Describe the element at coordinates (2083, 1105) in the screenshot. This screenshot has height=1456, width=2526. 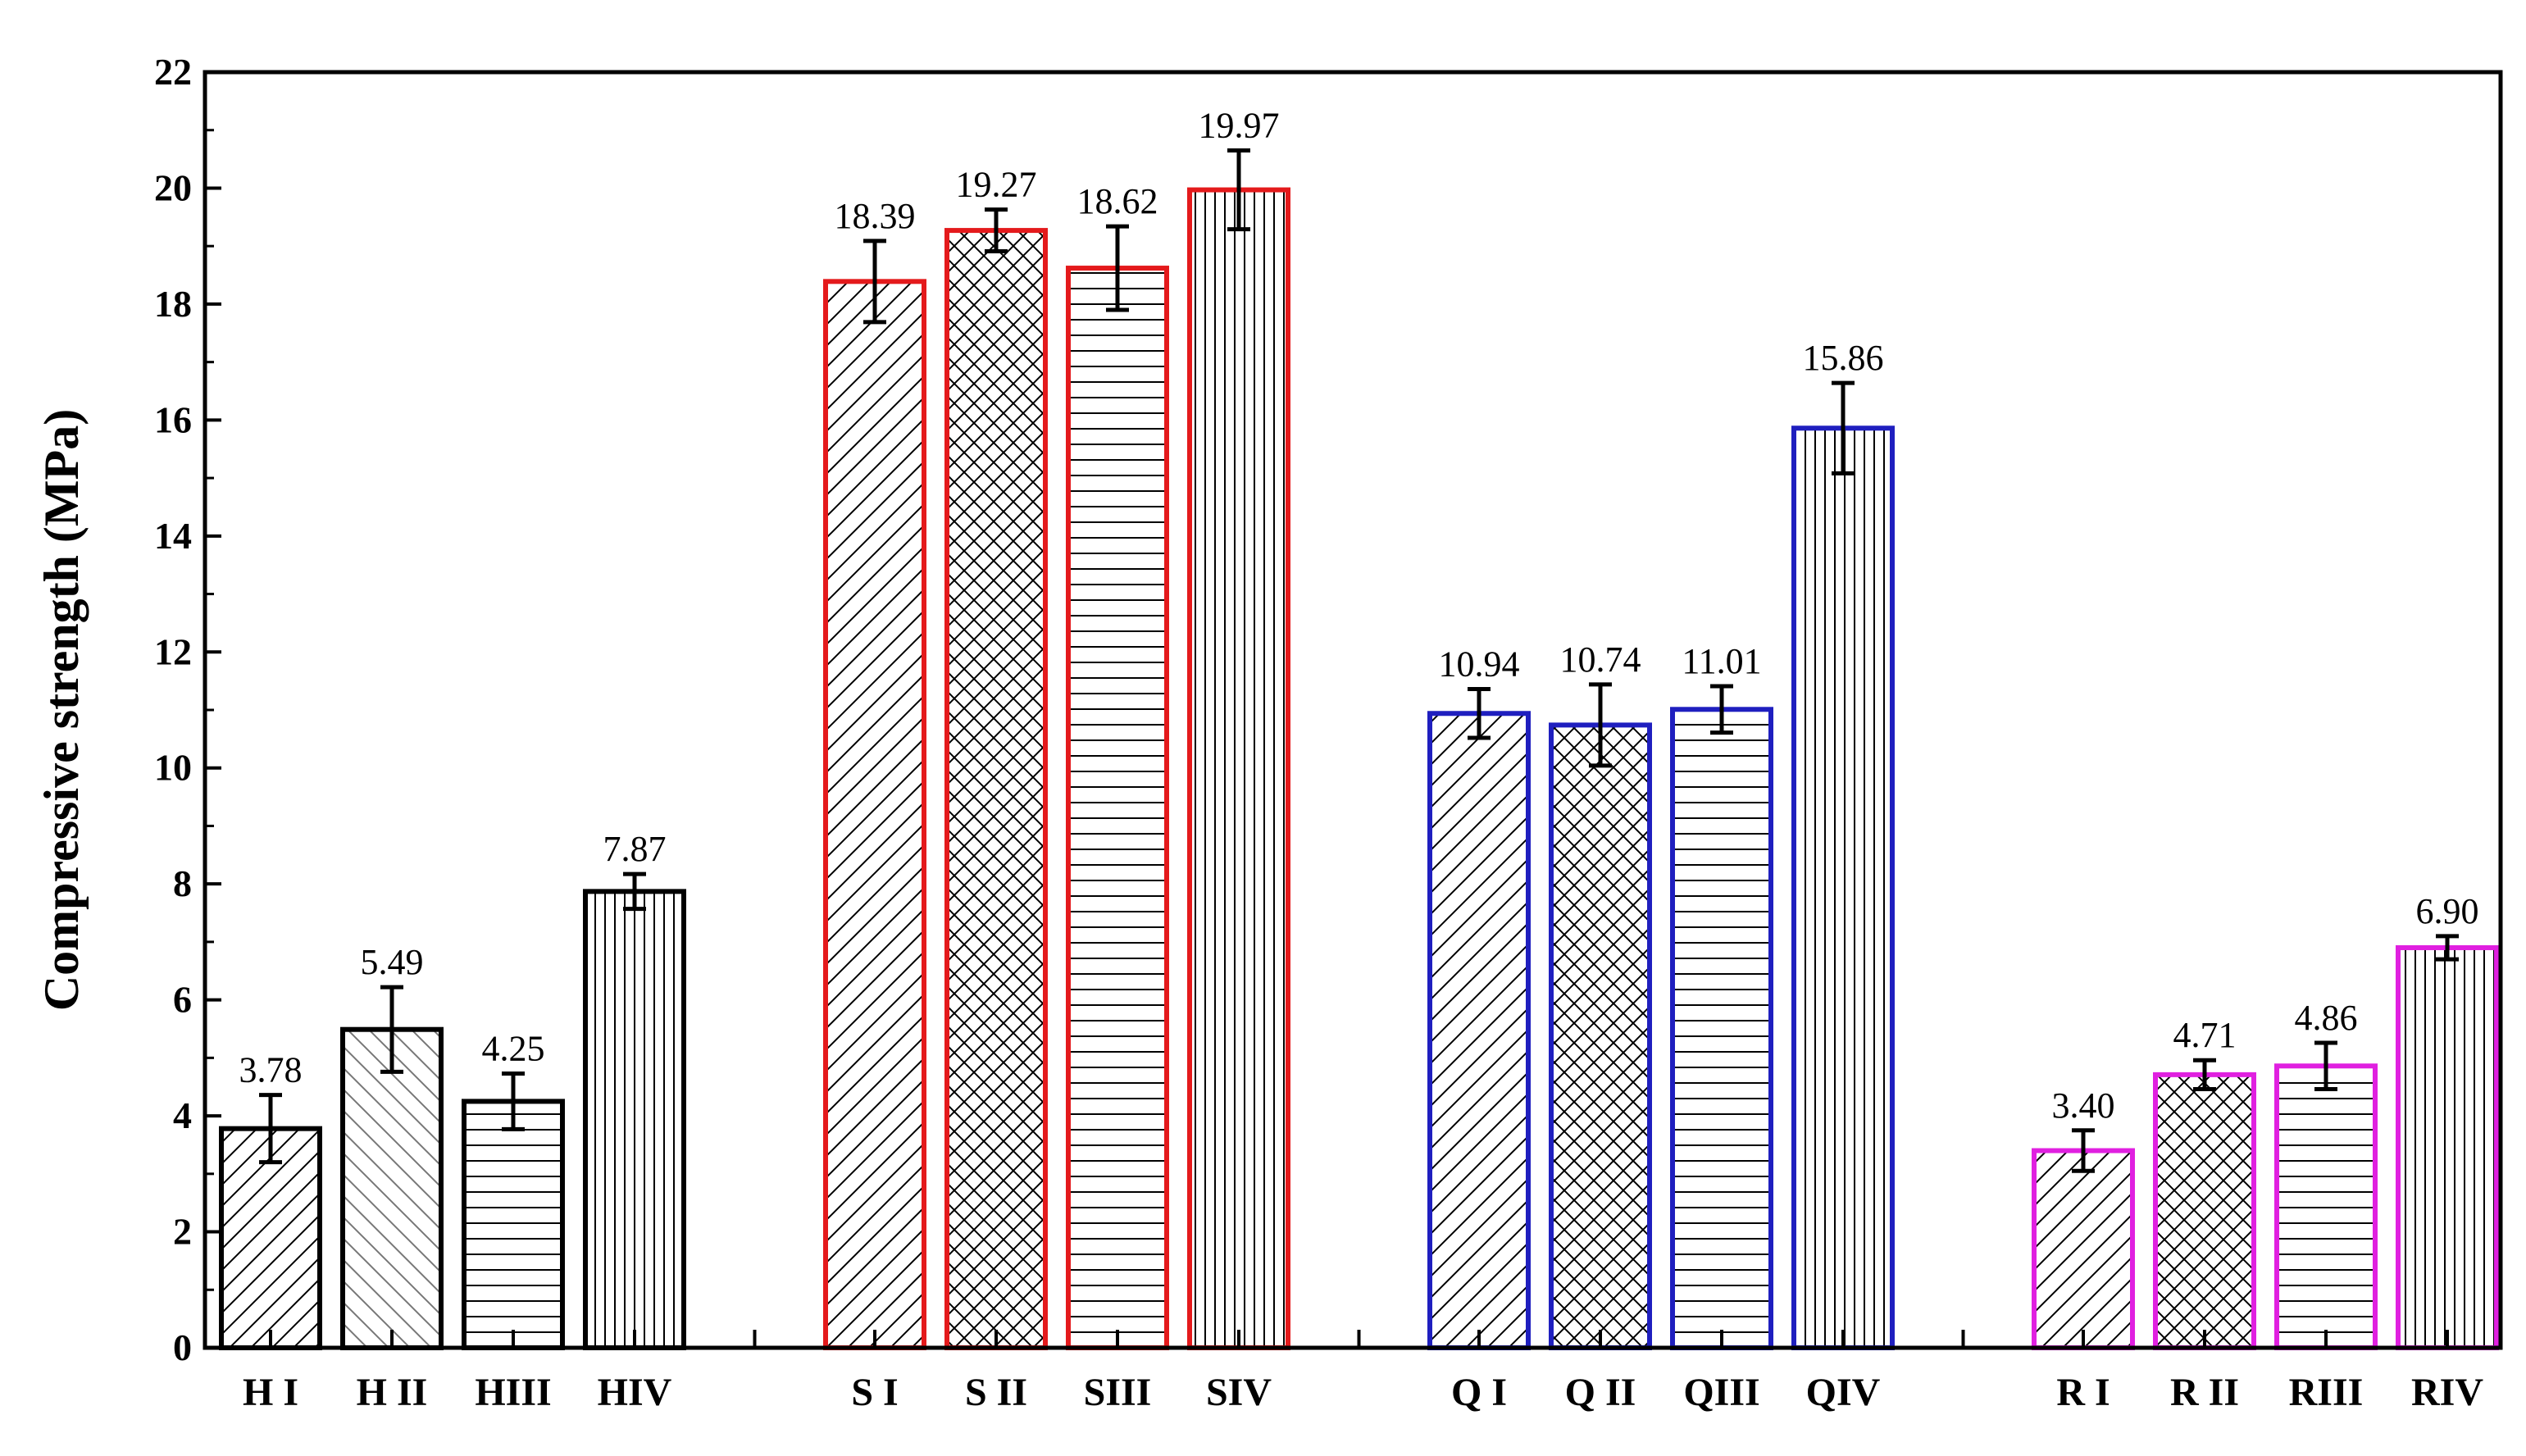
I see `data-label: 3.40` at that location.